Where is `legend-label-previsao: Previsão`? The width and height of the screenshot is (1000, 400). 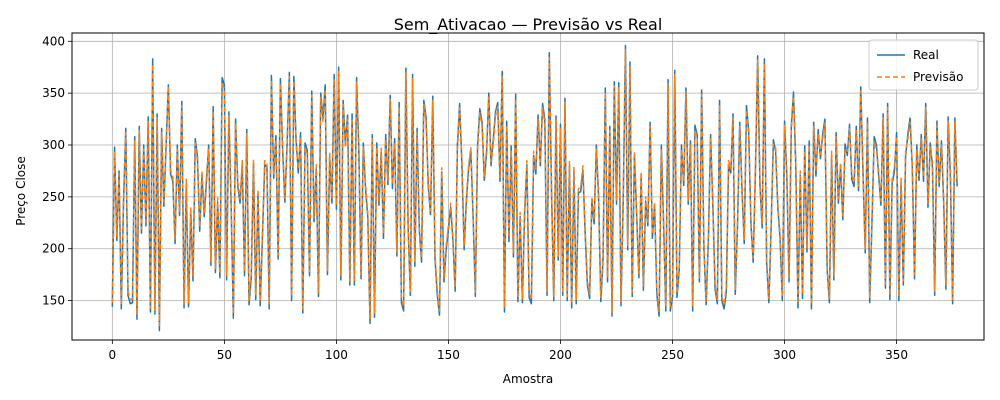
legend-label-previsao: Previsão is located at coordinates (938, 77).